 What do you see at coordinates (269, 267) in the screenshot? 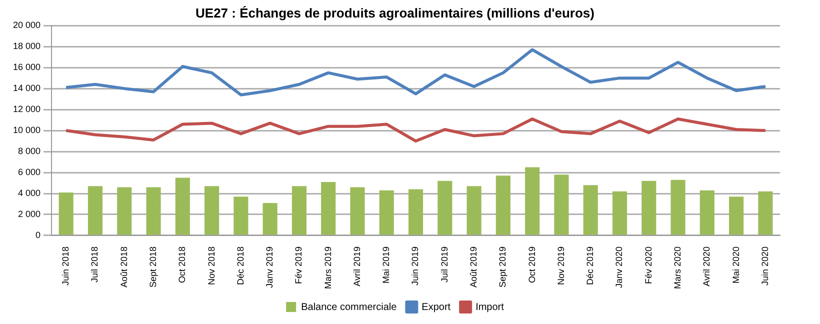
I see `x-tick-label: Janv 2019` at bounding box center [269, 267].